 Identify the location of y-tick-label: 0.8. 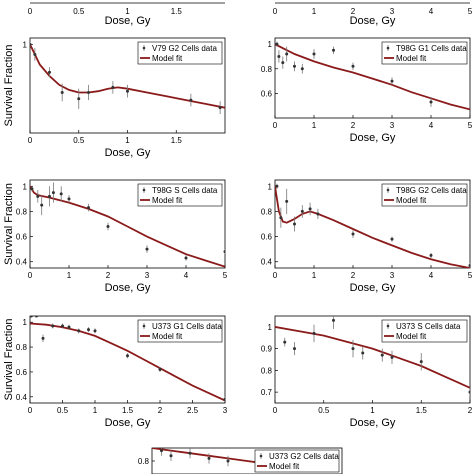
(267, 69).